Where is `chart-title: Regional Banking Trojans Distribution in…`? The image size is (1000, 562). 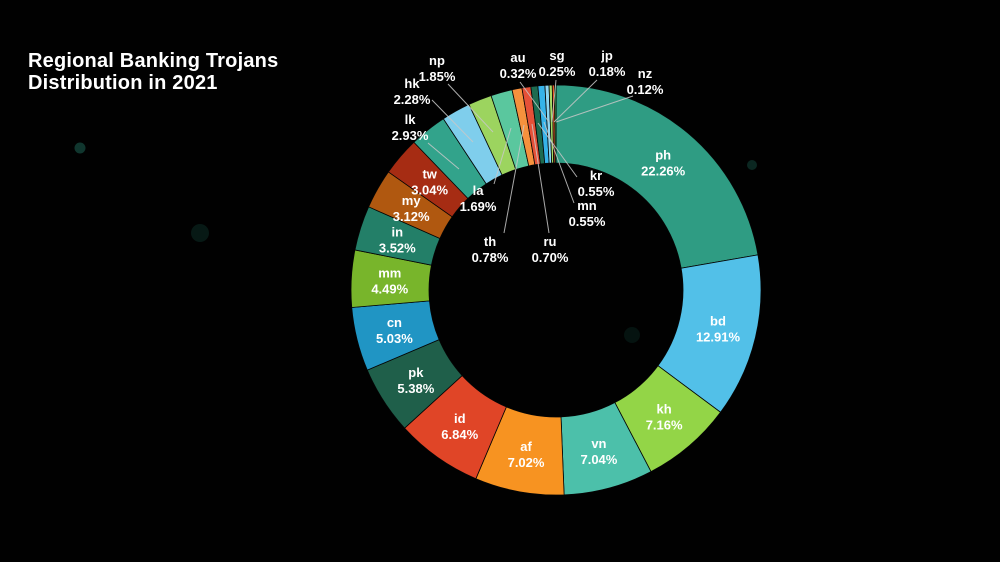 chart-title: Regional Banking Trojans Distribution in… is located at coordinates (153, 72).